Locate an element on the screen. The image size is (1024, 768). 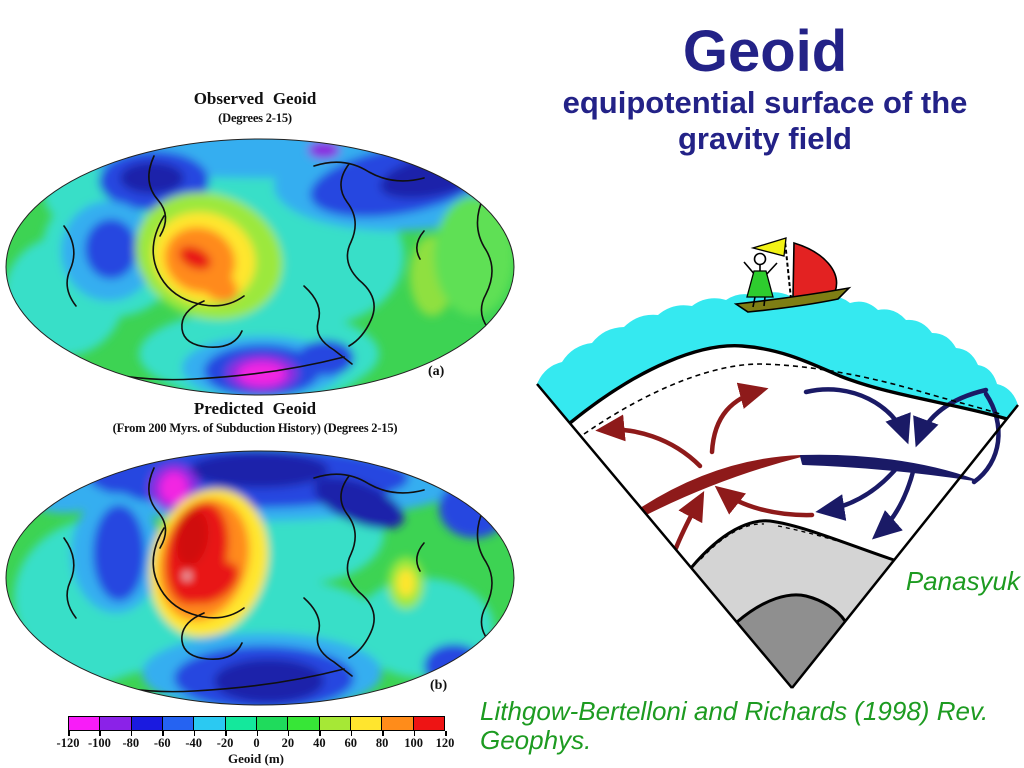
sailor-dress is located at coordinates (760, 284).